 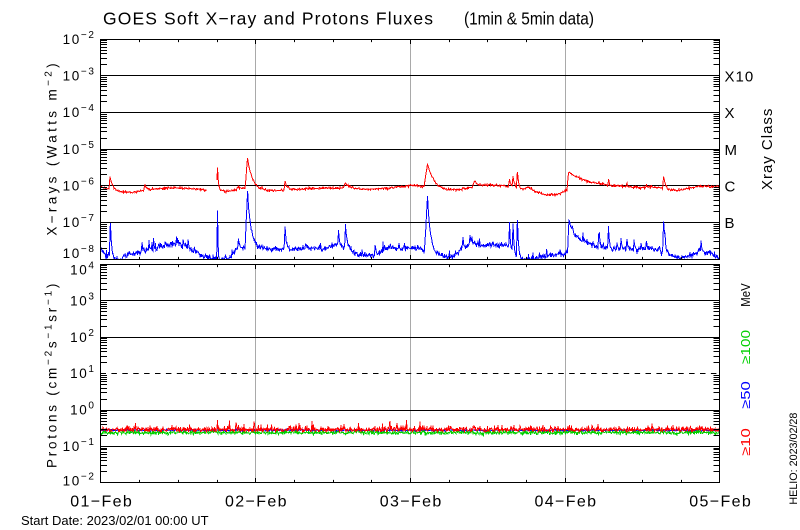 I want to click on svg-text: 103, so click(x=82, y=299).